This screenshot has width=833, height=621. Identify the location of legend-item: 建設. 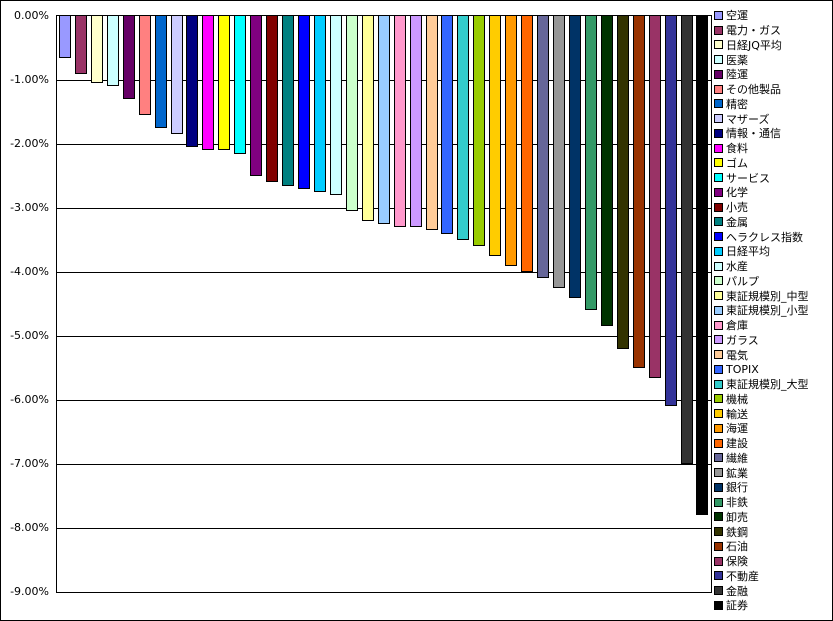
(761, 443).